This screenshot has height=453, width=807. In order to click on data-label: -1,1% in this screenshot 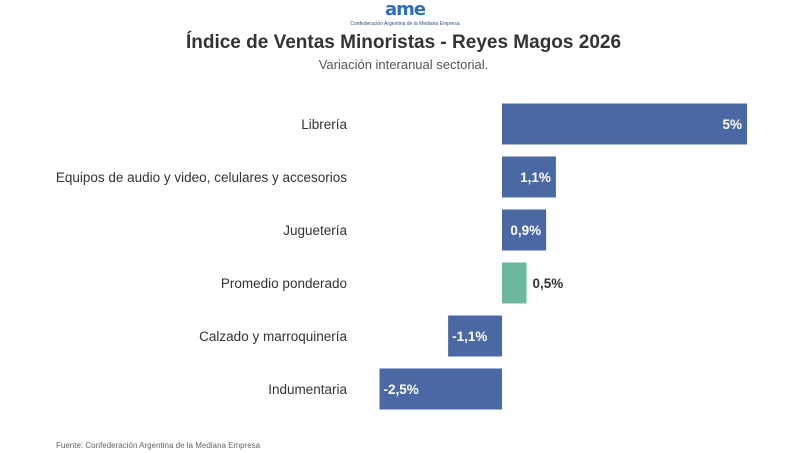, I will do `click(469, 336)`.